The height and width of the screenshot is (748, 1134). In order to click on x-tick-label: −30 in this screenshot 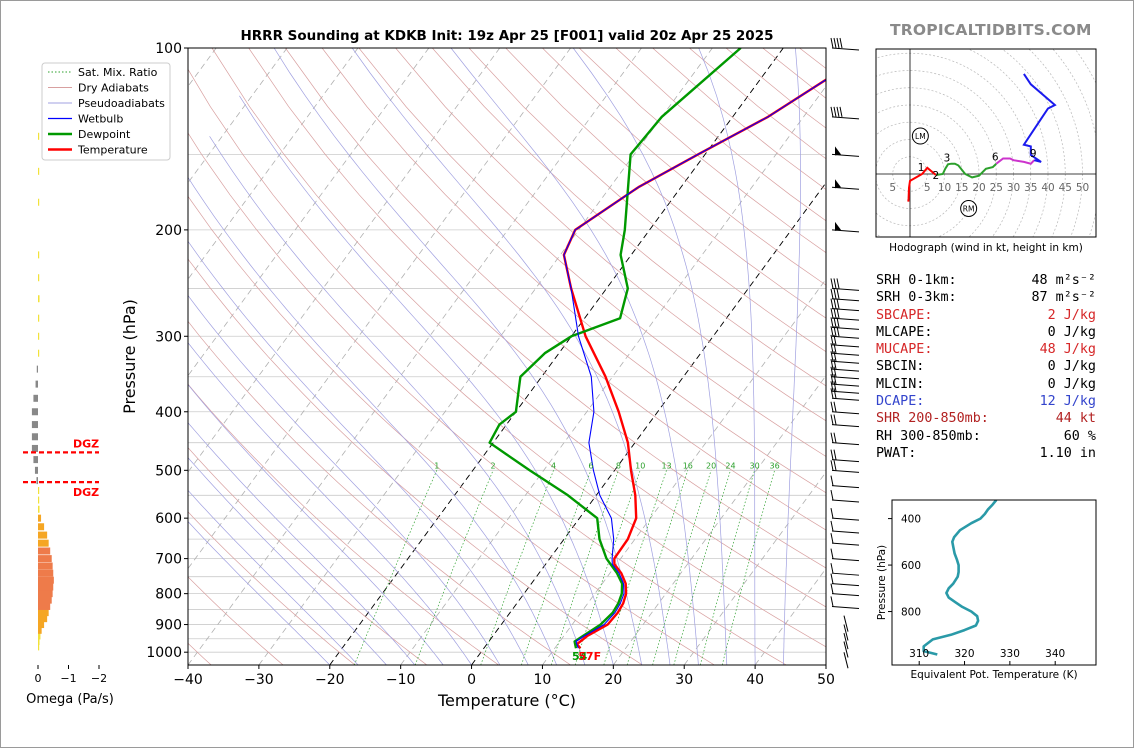, I will do `click(259, 680)`.